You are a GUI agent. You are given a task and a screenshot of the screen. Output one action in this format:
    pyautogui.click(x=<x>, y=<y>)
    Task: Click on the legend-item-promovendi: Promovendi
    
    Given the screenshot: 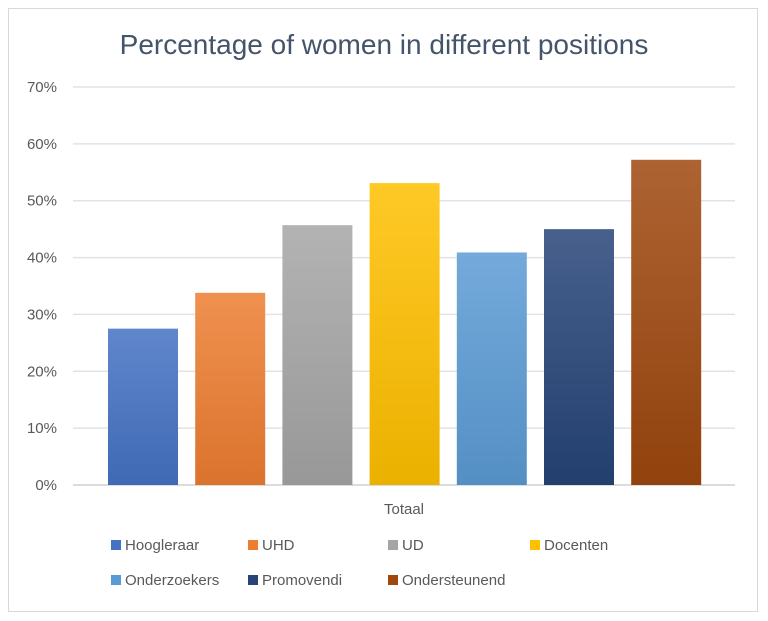 What is the action you would take?
    pyautogui.click(x=295, y=580)
    